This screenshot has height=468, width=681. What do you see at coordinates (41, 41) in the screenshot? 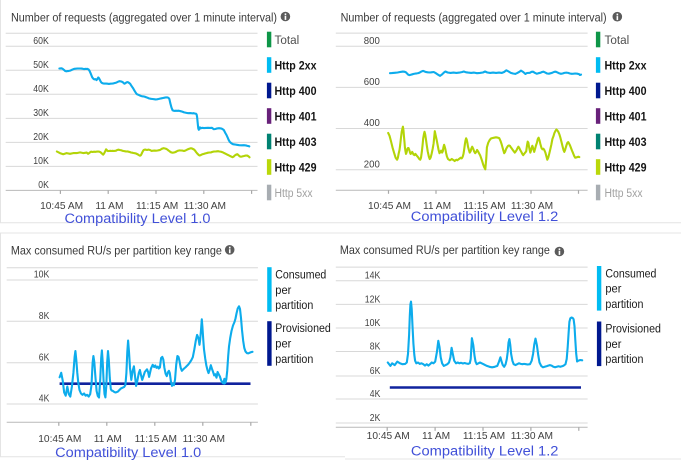
I see `svg-text: 60K` at bounding box center [41, 41].